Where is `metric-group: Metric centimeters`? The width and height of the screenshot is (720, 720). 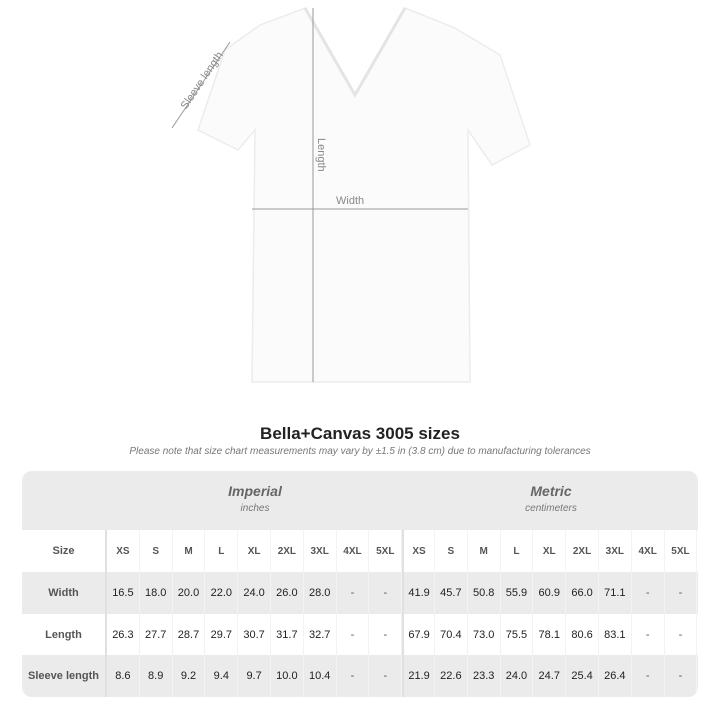
metric-group: Metric centimeters is located at coordinates (550, 498).